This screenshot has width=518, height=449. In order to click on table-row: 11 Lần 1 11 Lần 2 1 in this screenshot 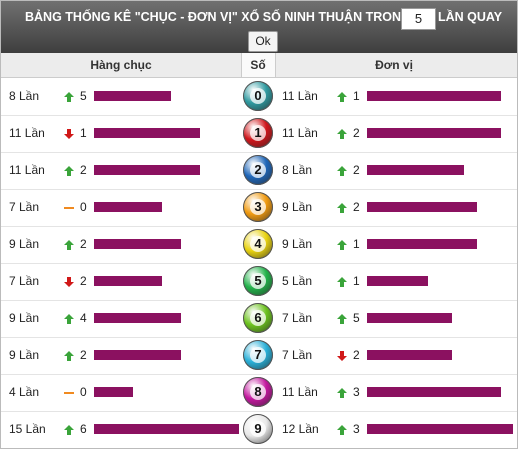, I will do `click(259, 134)`.